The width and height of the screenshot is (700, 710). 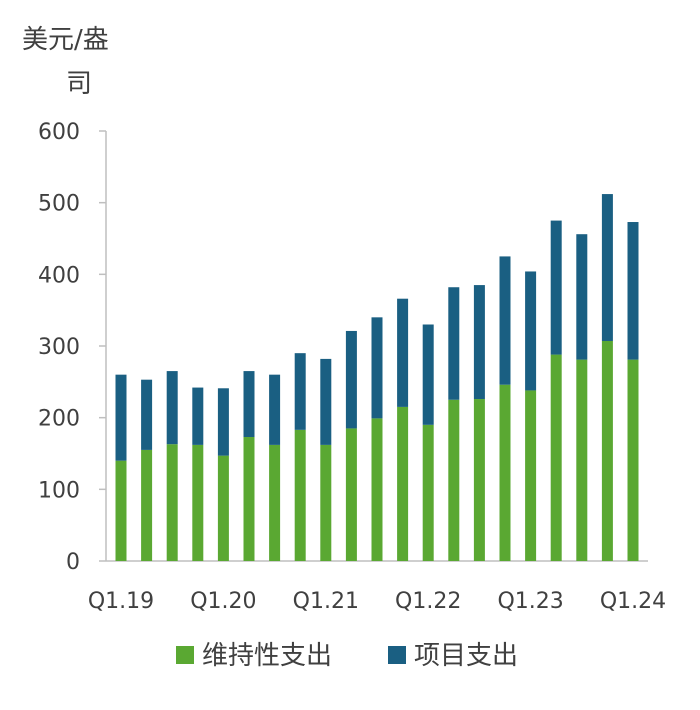 What do you see at coordinates (454, 480) in the screenshot?
I see `bar-maintenance-Q2.22` at bounding box center [454, 480].